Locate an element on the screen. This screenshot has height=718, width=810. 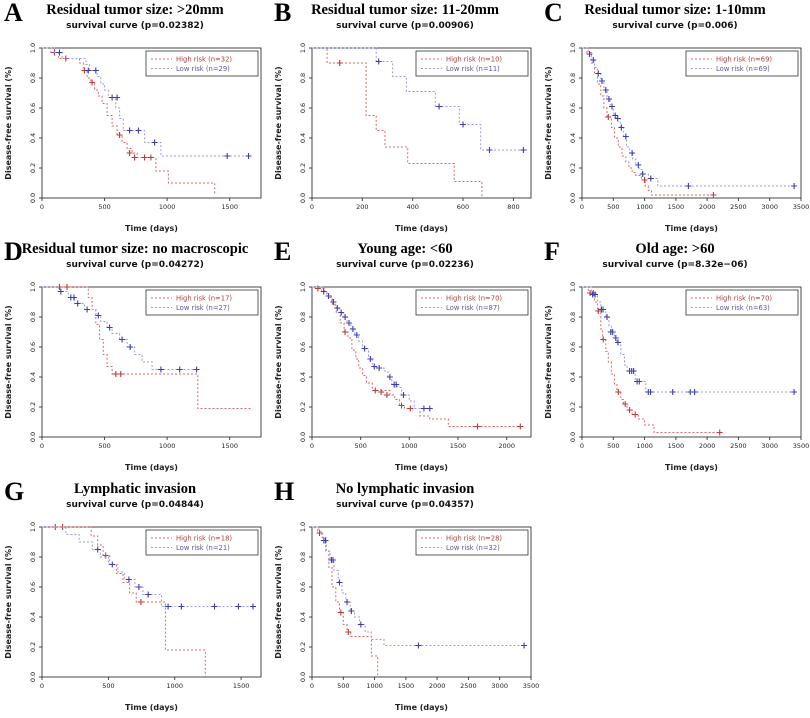
x-tick-label: 800 is located at coordinates (513, 207).